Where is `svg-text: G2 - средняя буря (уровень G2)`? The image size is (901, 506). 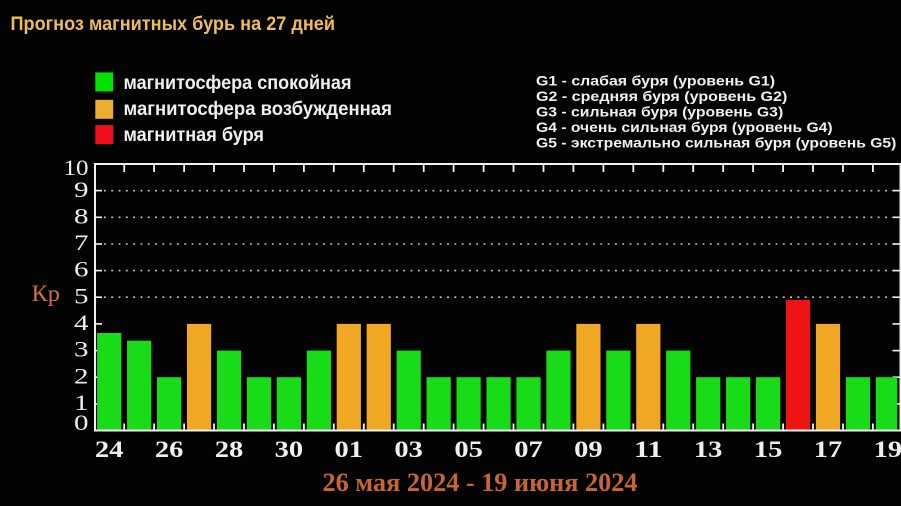
svg-text: G2 - средняя буря (уровень G2) is located at coordinates (661, 96).